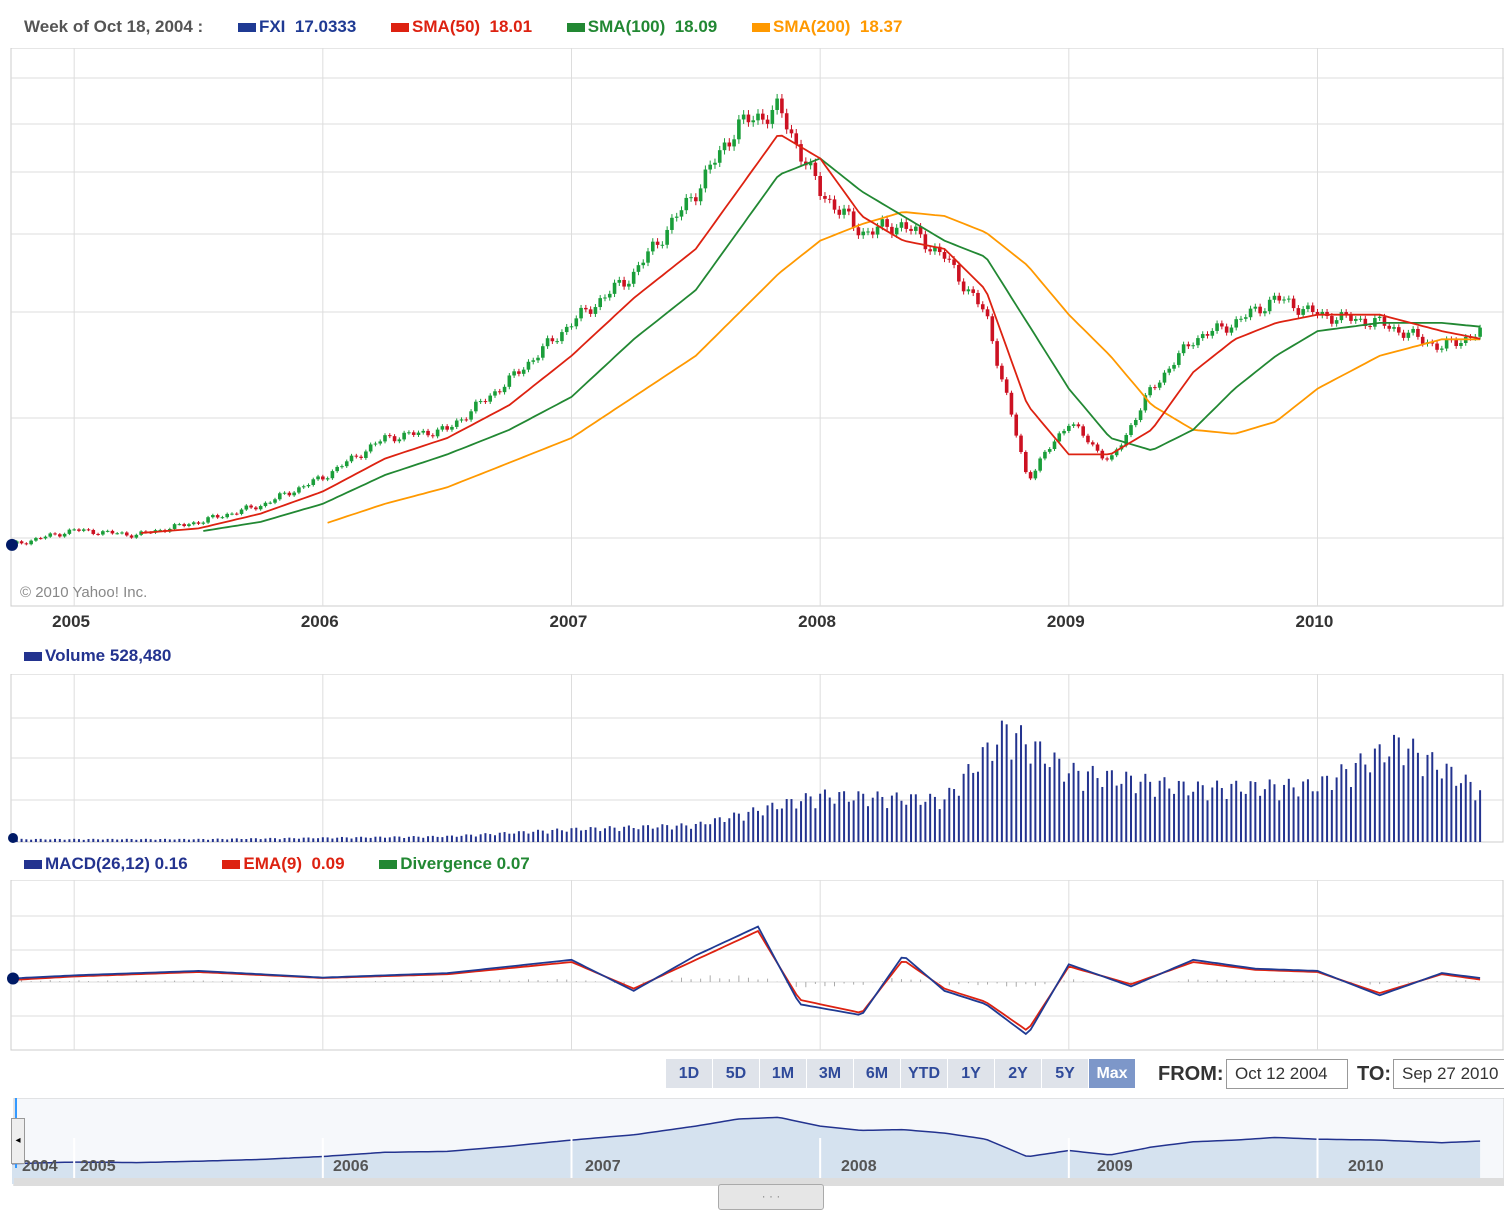 The image size is (1504, 1231). What do you see at coordinates (746, 1140) in the screenshot?
I see `navigator-line` at bounding box center [746, 1140].